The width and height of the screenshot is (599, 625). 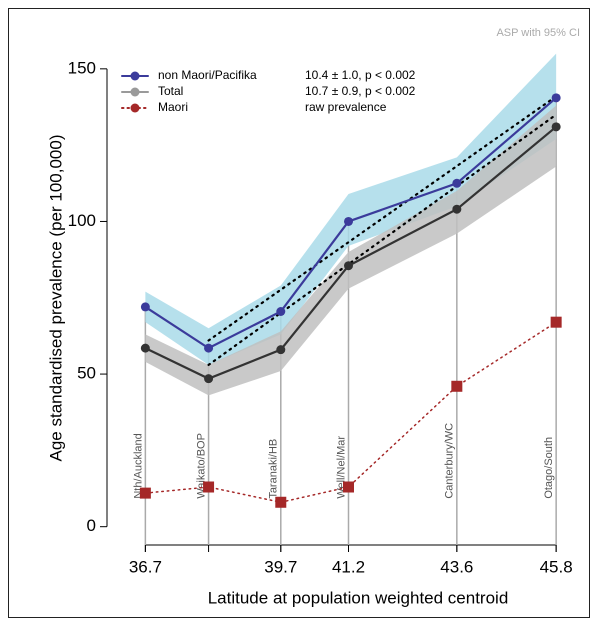 I want to click on y-tick-label: 150, so click(x=82, y=67).